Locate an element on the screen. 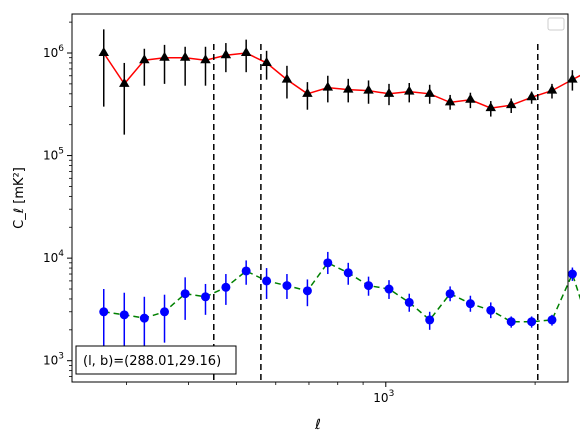 This screenshot has height=441, width=580. legend-box is located at coordinates (556, 24).